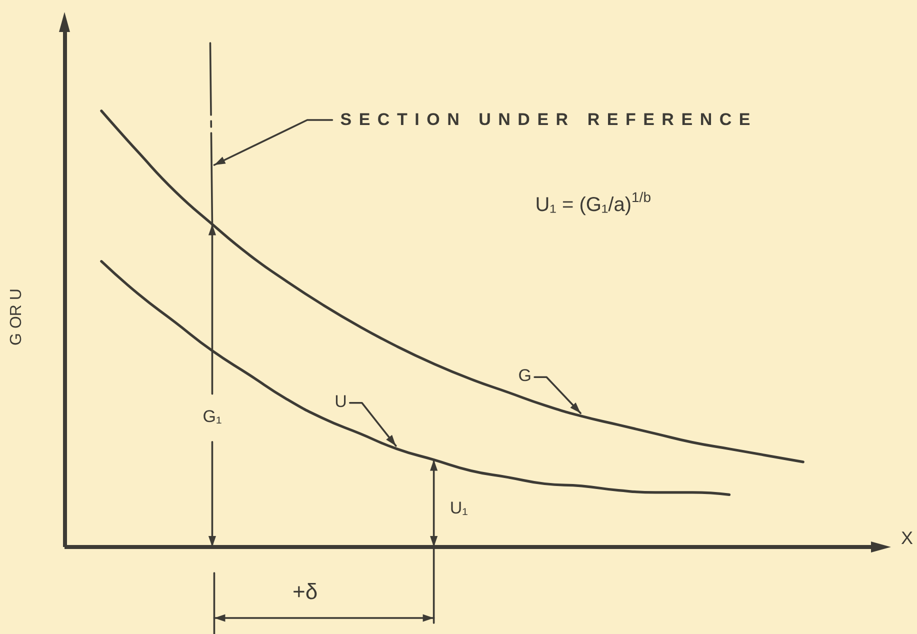  I want to click on annotation: G₁, so click(212, 416).